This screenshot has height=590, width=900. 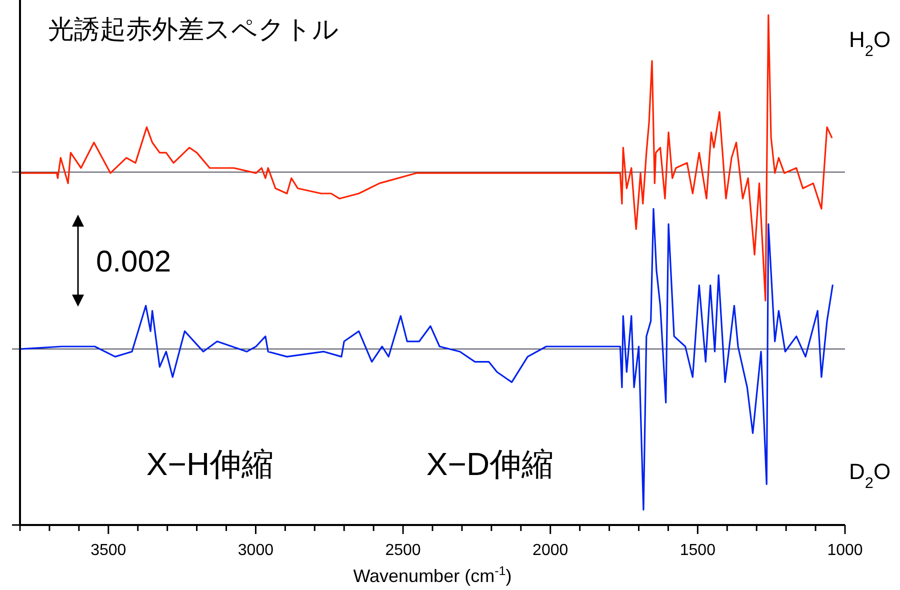 I want to click on x-tick-label: 3500, so click(x=108, y=550).